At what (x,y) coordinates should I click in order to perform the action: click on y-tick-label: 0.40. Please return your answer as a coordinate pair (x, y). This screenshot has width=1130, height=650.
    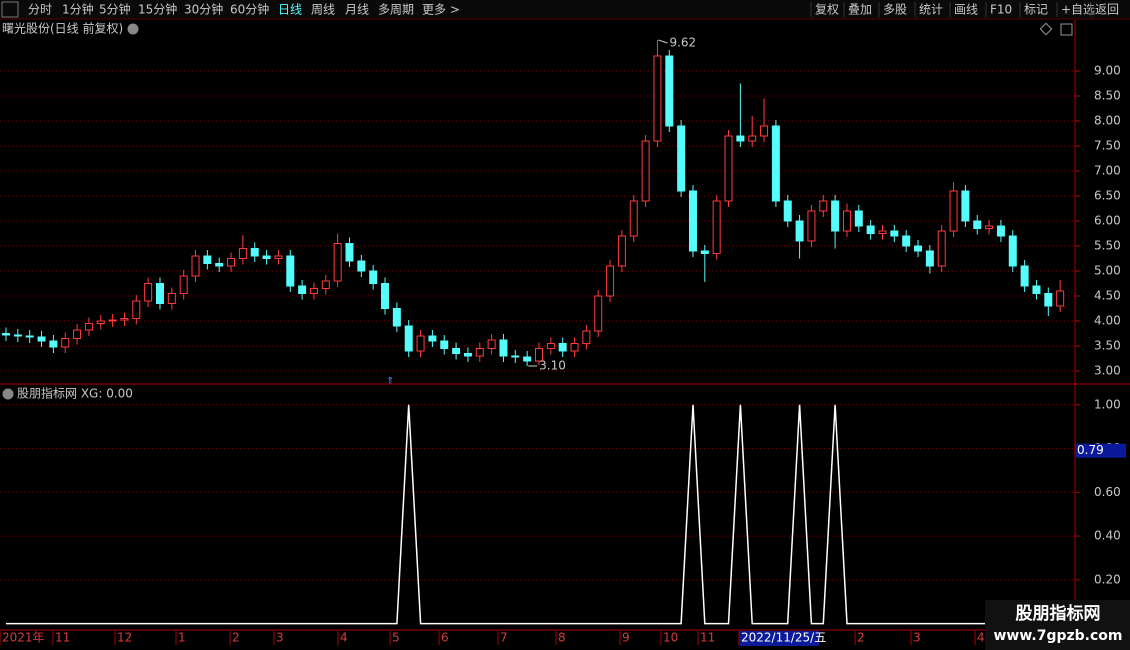
    Looking at the image, I should click on (1107, 536).